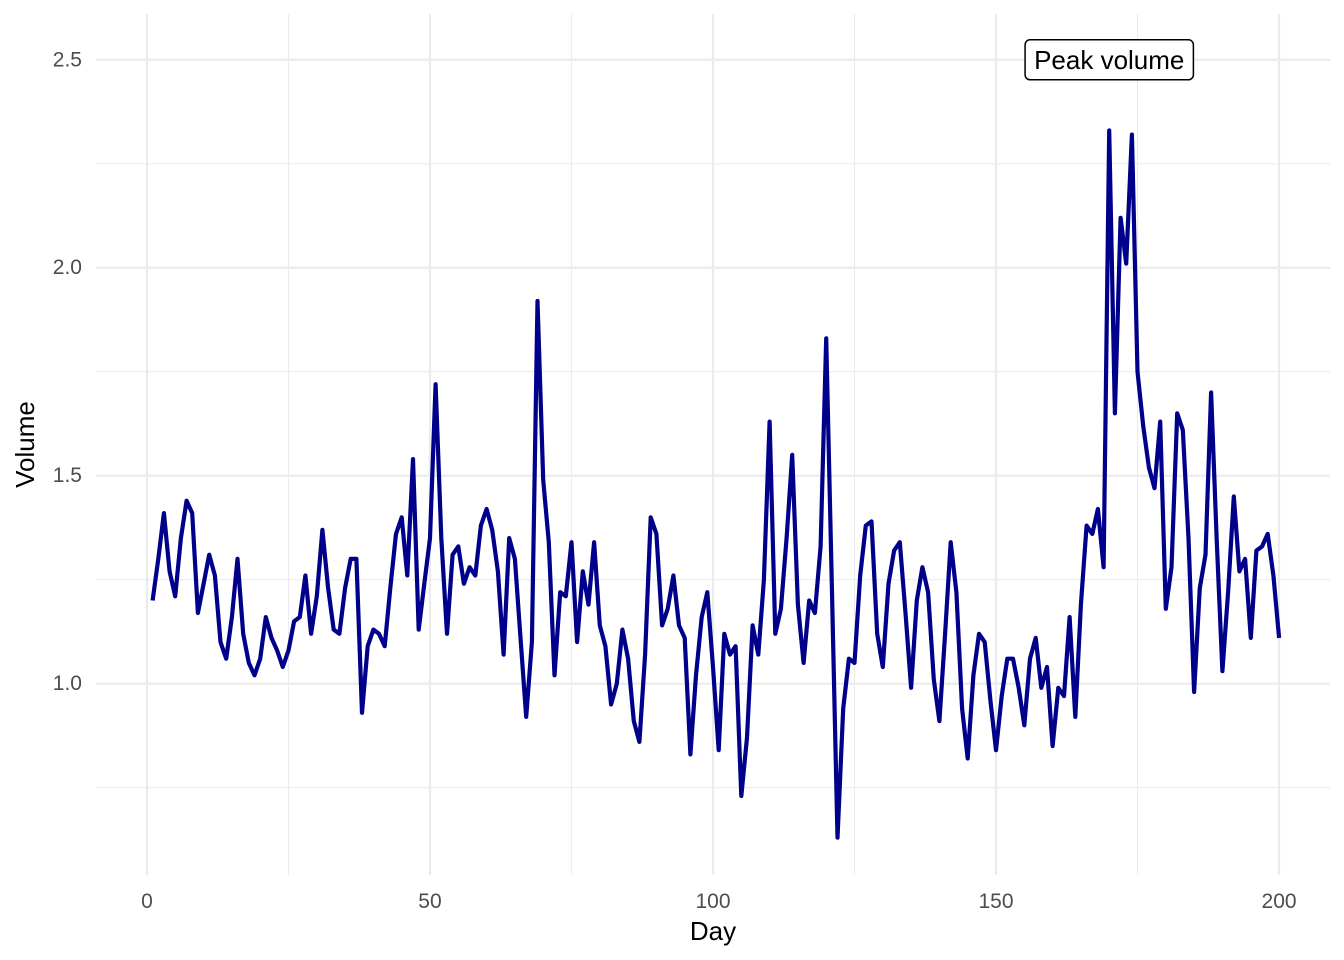 This screenshot has height=960, width=1344. I want to click on y-tick-label: 1.5, so click(67, 475).